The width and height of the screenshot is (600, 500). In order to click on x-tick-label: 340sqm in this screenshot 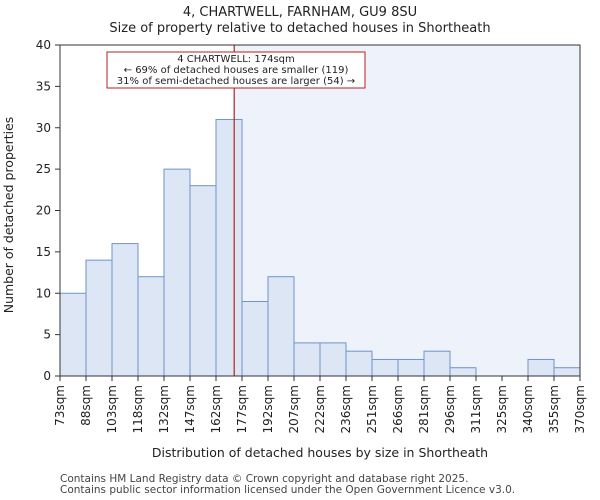, I will do `click(528, 409)`.